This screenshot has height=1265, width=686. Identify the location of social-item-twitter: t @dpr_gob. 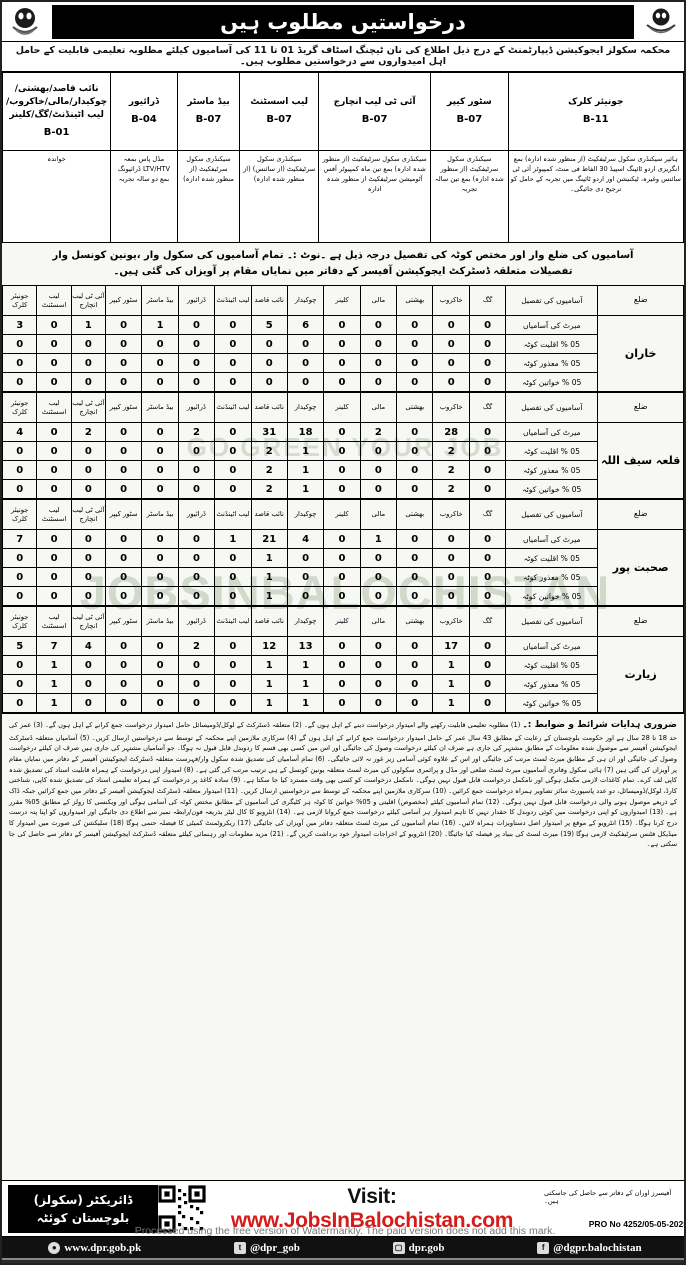
(266, 1247).